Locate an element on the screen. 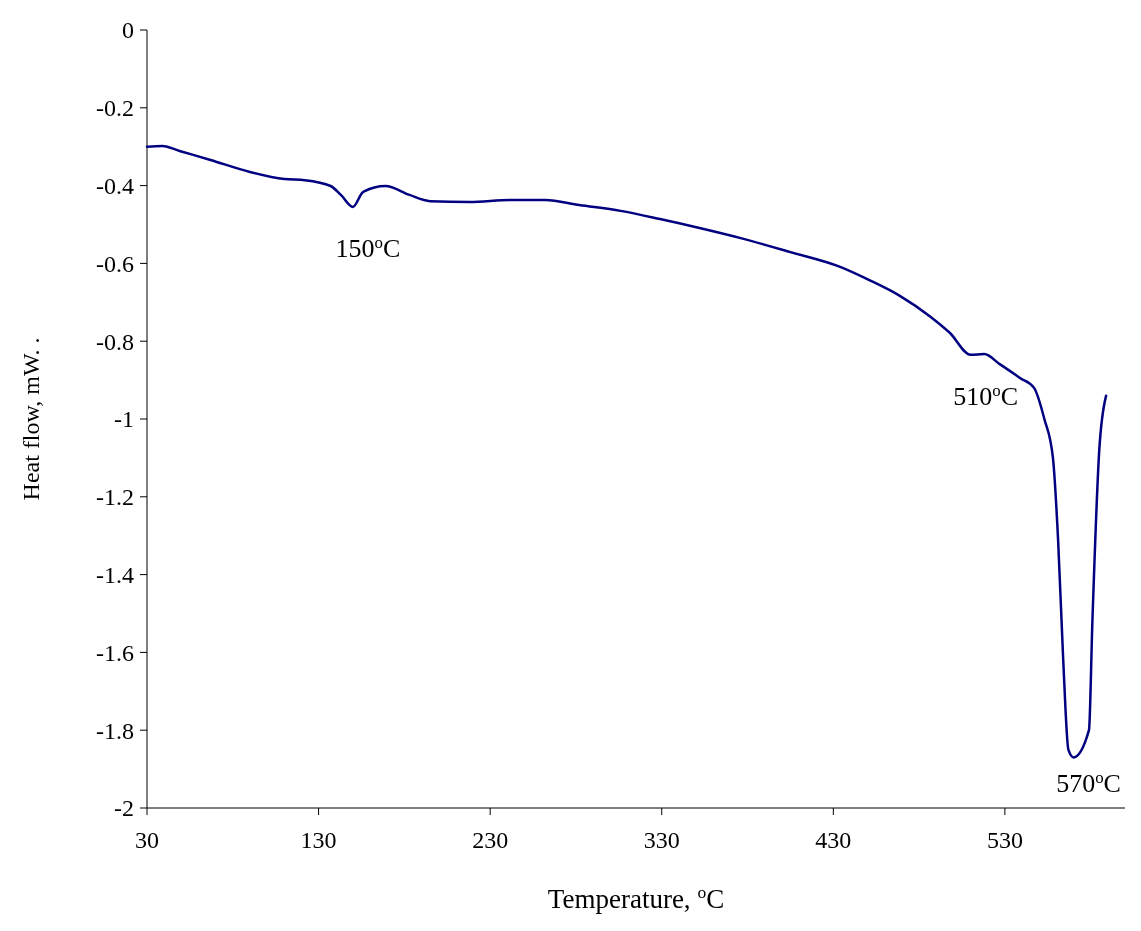  x-axis-title: Temperature, $^{o}$C is located at coordinates (636, 898).